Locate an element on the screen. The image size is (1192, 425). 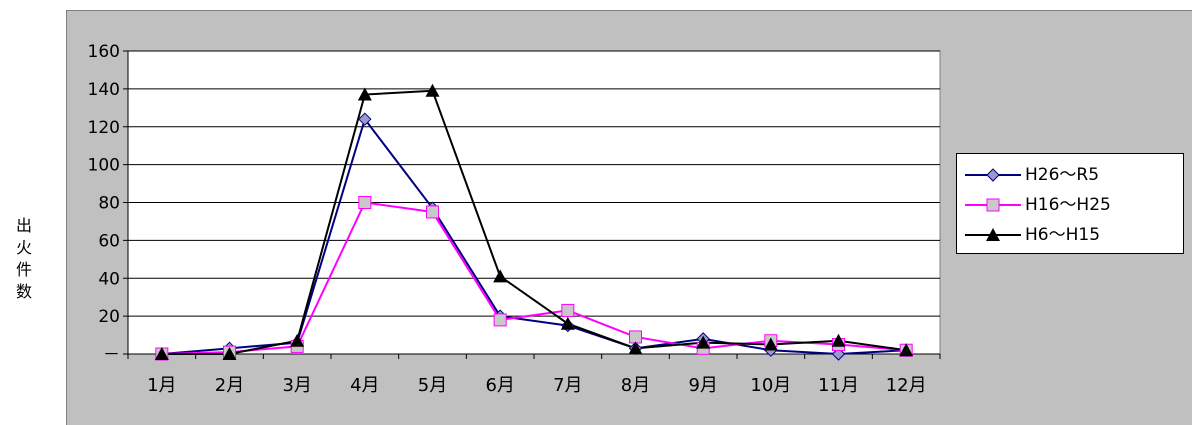
y-axis-title: 出 火 件 数 is located at coordinates (24, 259).